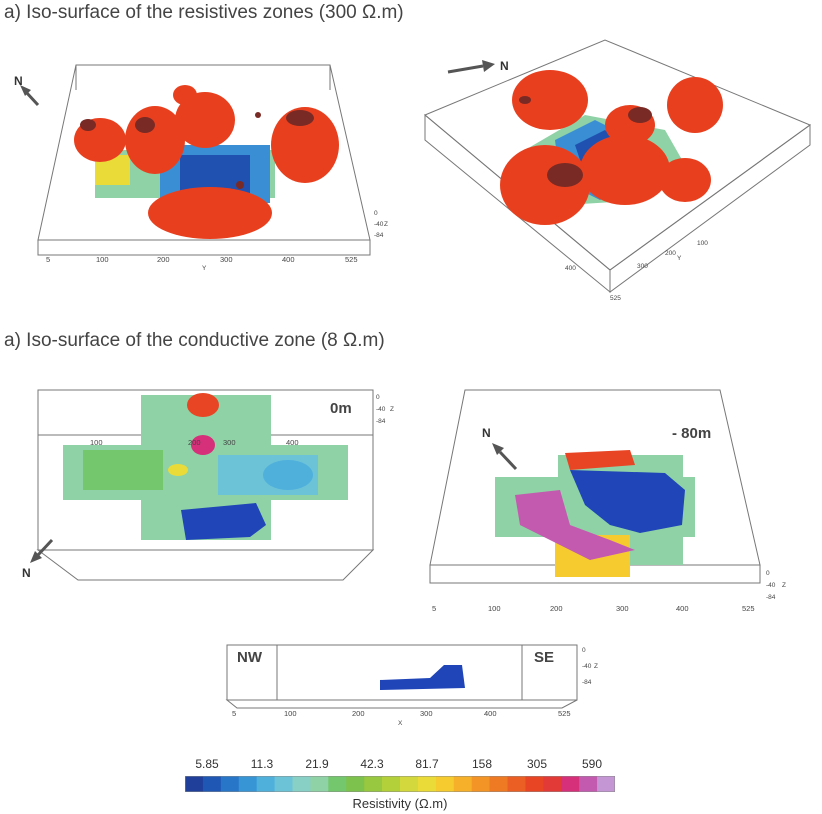  I want to click on colorbar-title: Resistivity (Ω.m), so click(400, 803).